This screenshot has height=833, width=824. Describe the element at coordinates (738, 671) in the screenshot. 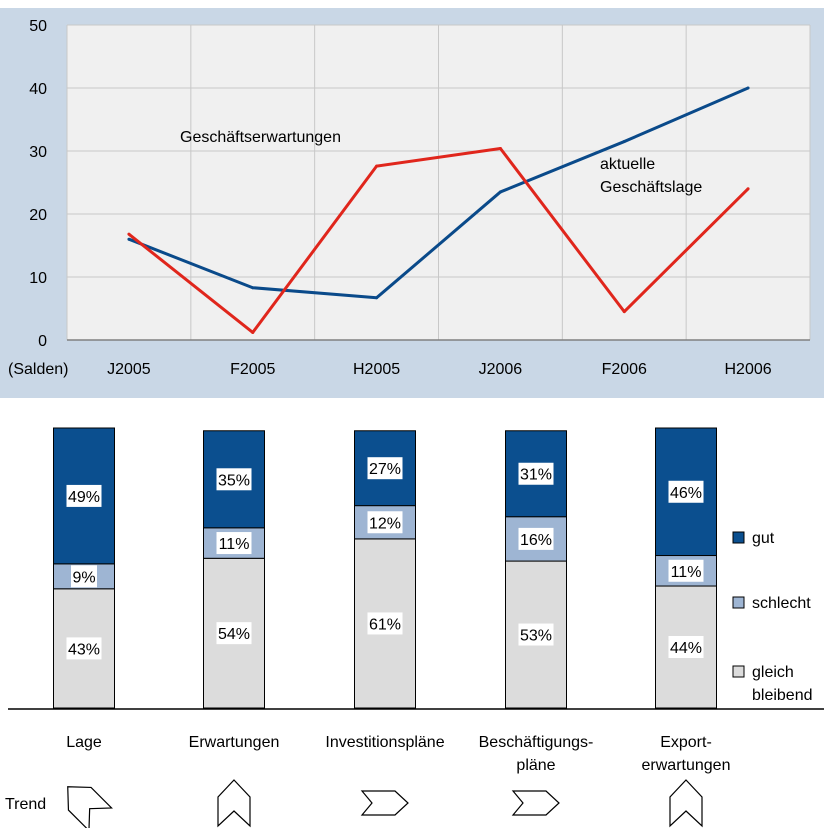

I see `legend-swatch-gleich-bleibend` at that location.